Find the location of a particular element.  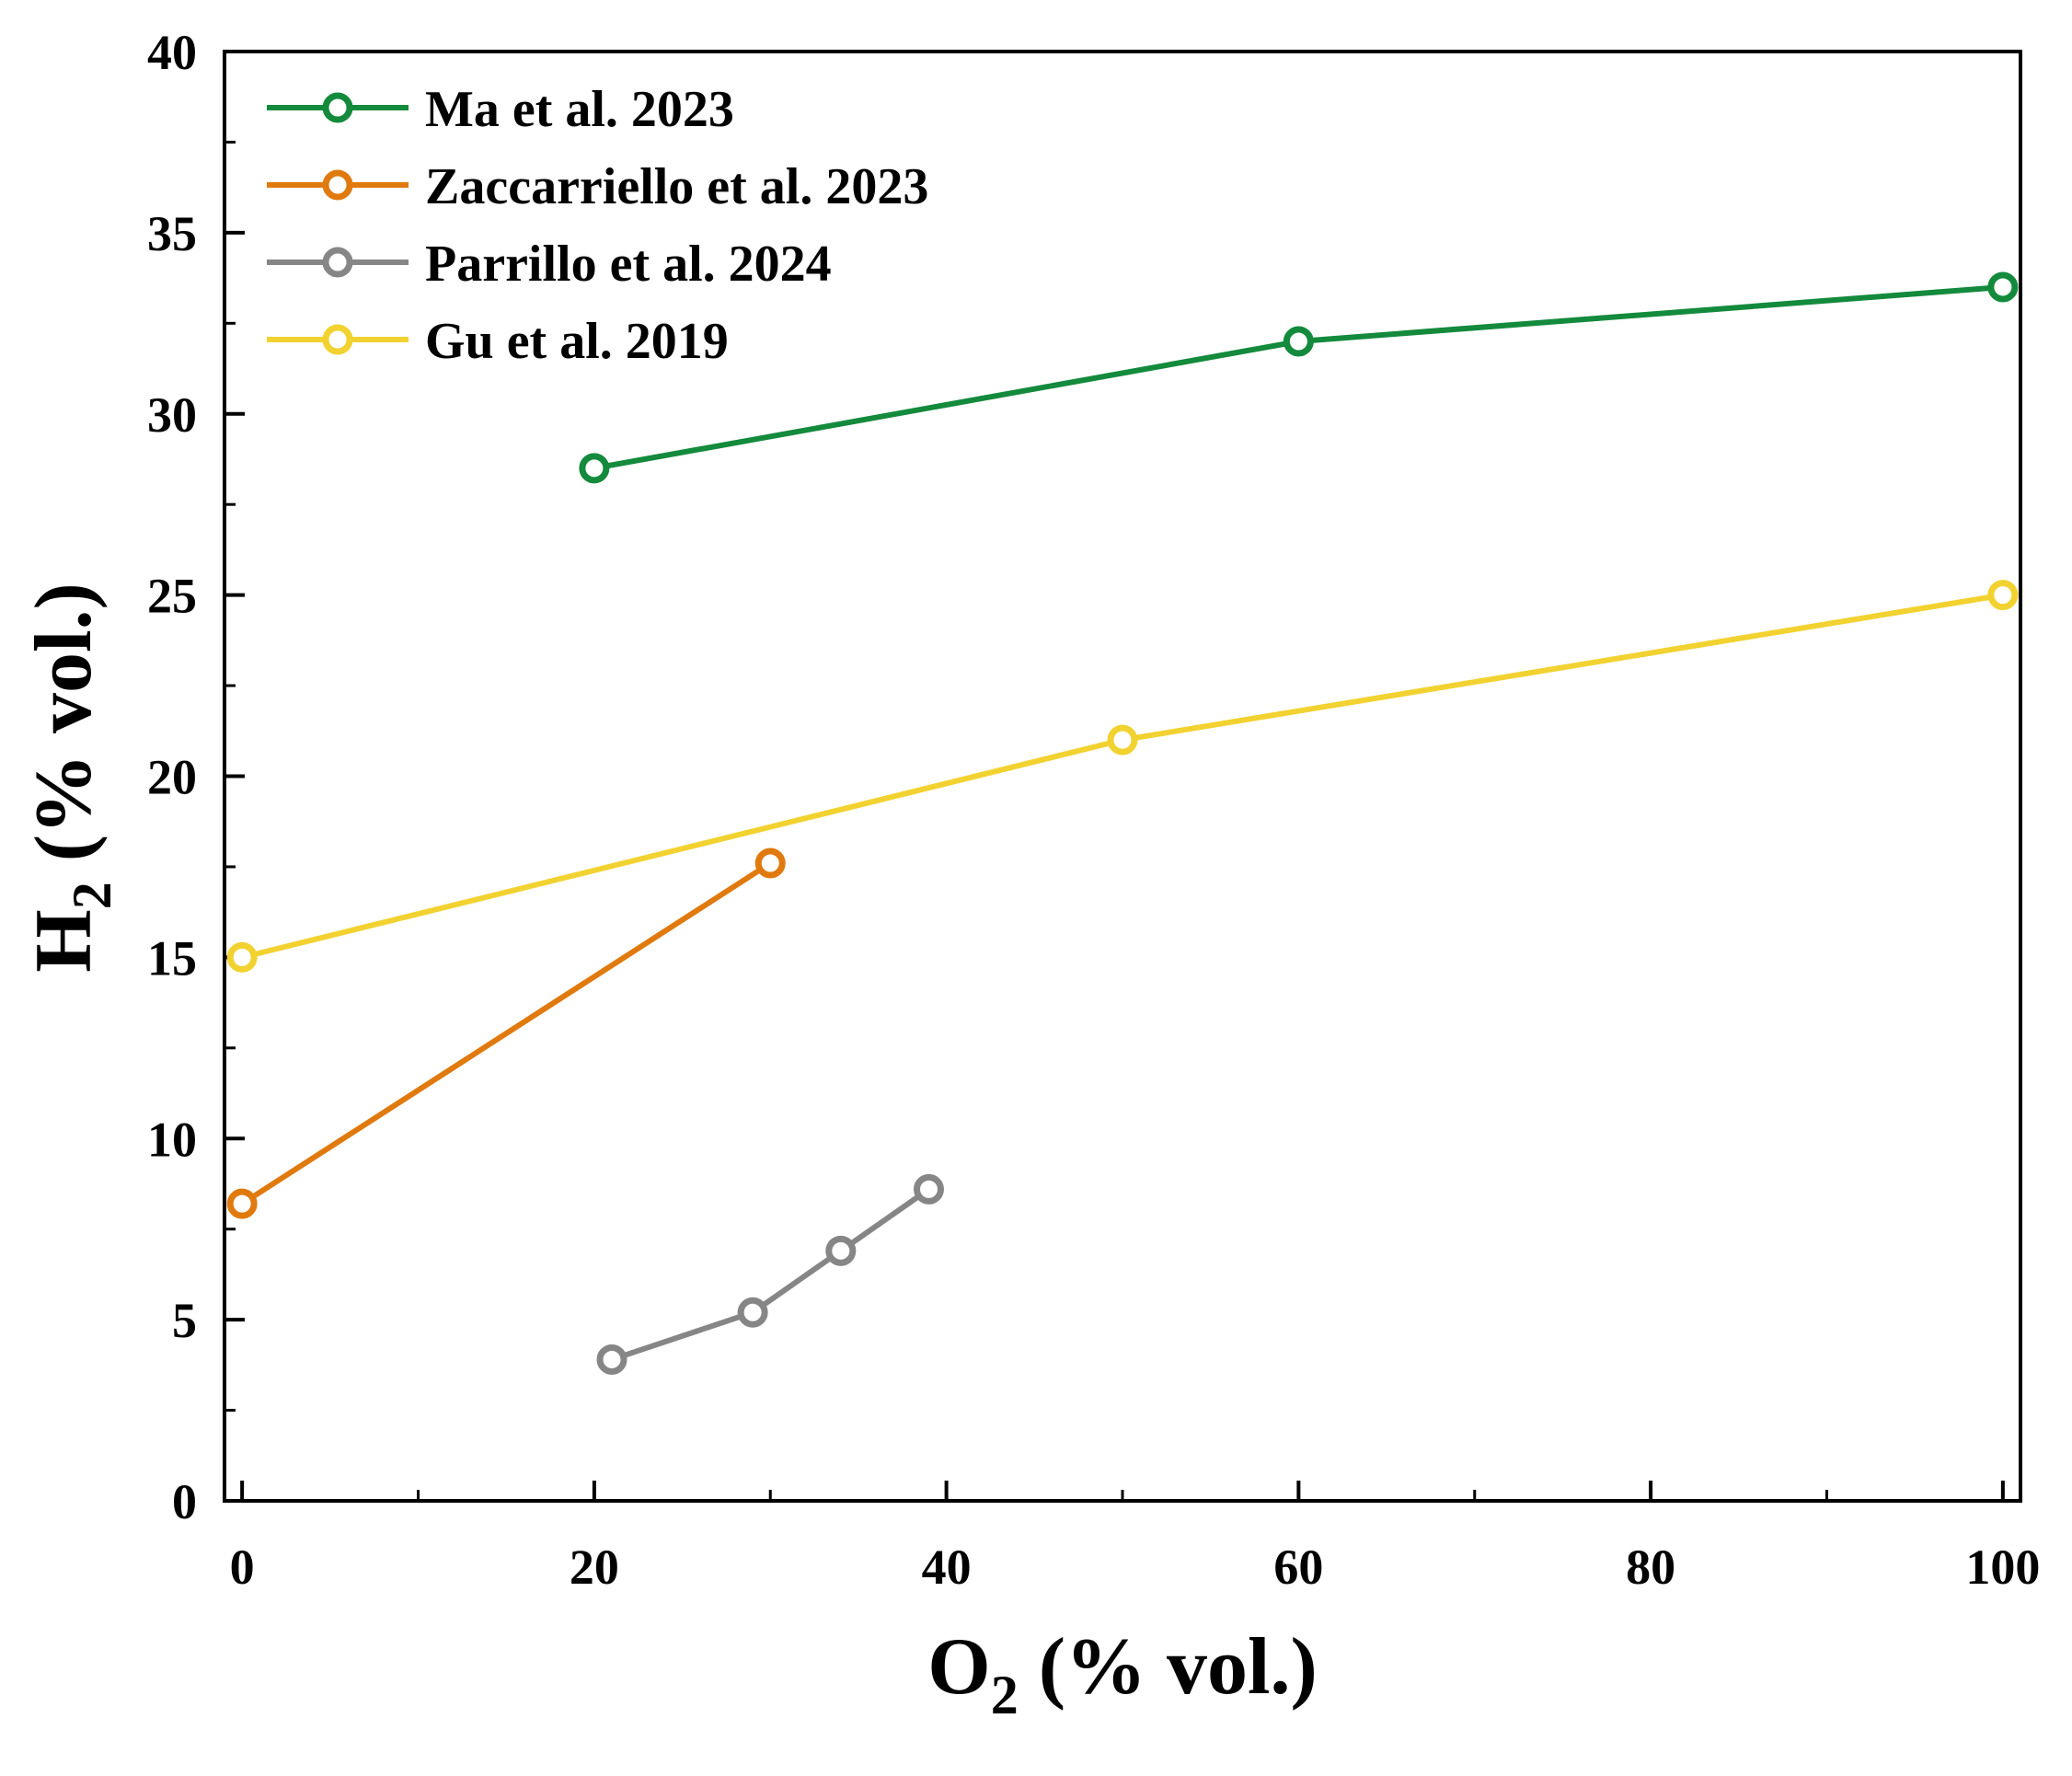

y-tick-label: 0 is located at coordinates (184, 1501).